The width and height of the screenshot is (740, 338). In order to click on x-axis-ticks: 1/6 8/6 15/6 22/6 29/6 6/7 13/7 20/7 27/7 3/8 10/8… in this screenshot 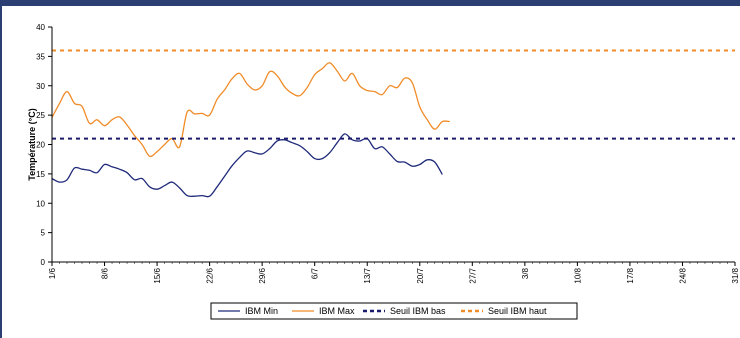, I will do `click(394, 273)`.